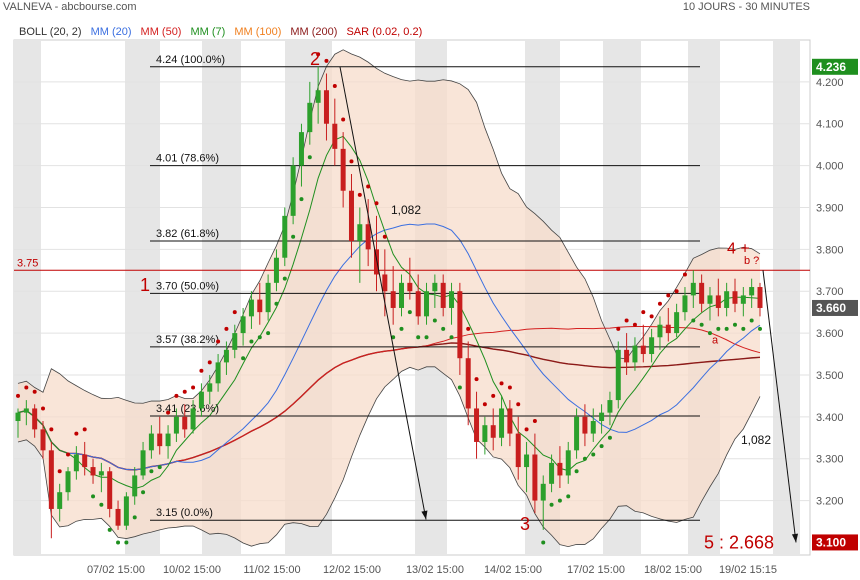 The height and width of the screenshot is (580, 860). What do you see at coordinates (830, 125) in the screenshot?
I see `y-tick-label: 4.100` at bounding box center [830, 125].